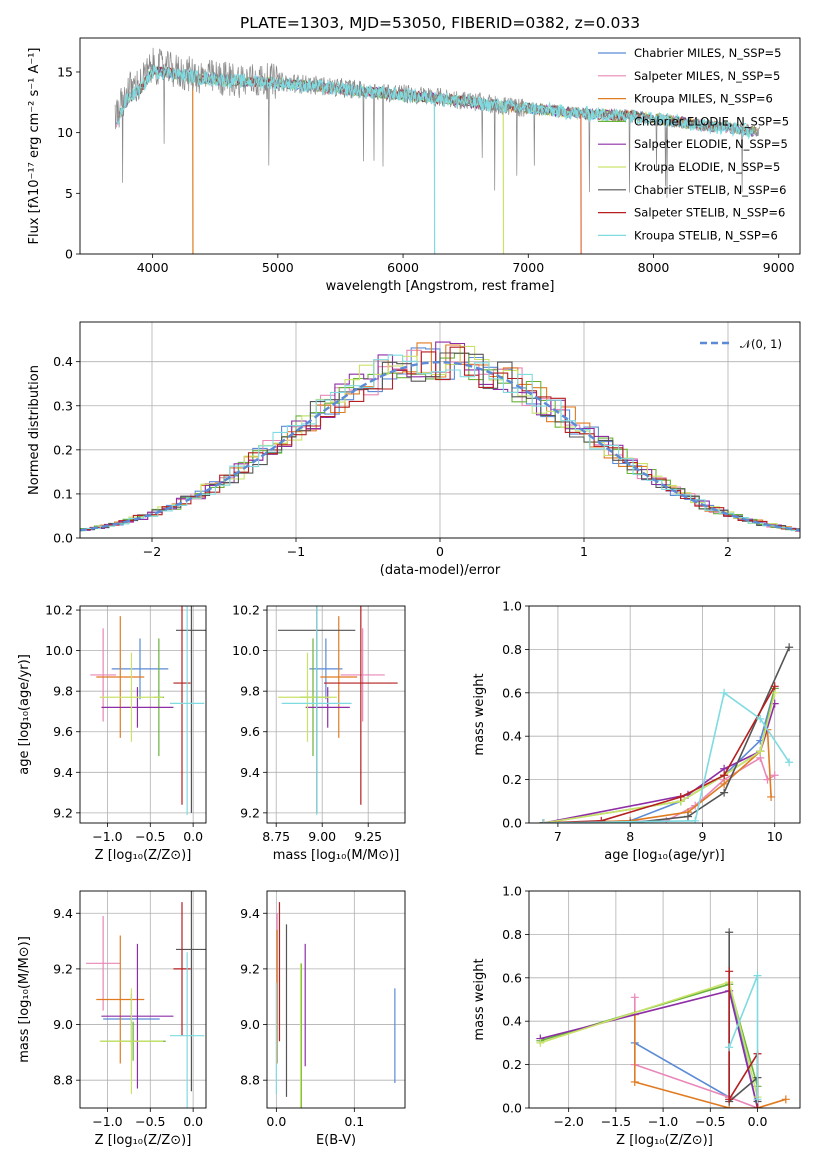  Describe the element at coordinates (479, 999) in the screenshot. I see `z_vs_weight-ylabel: mass weight` at that location.